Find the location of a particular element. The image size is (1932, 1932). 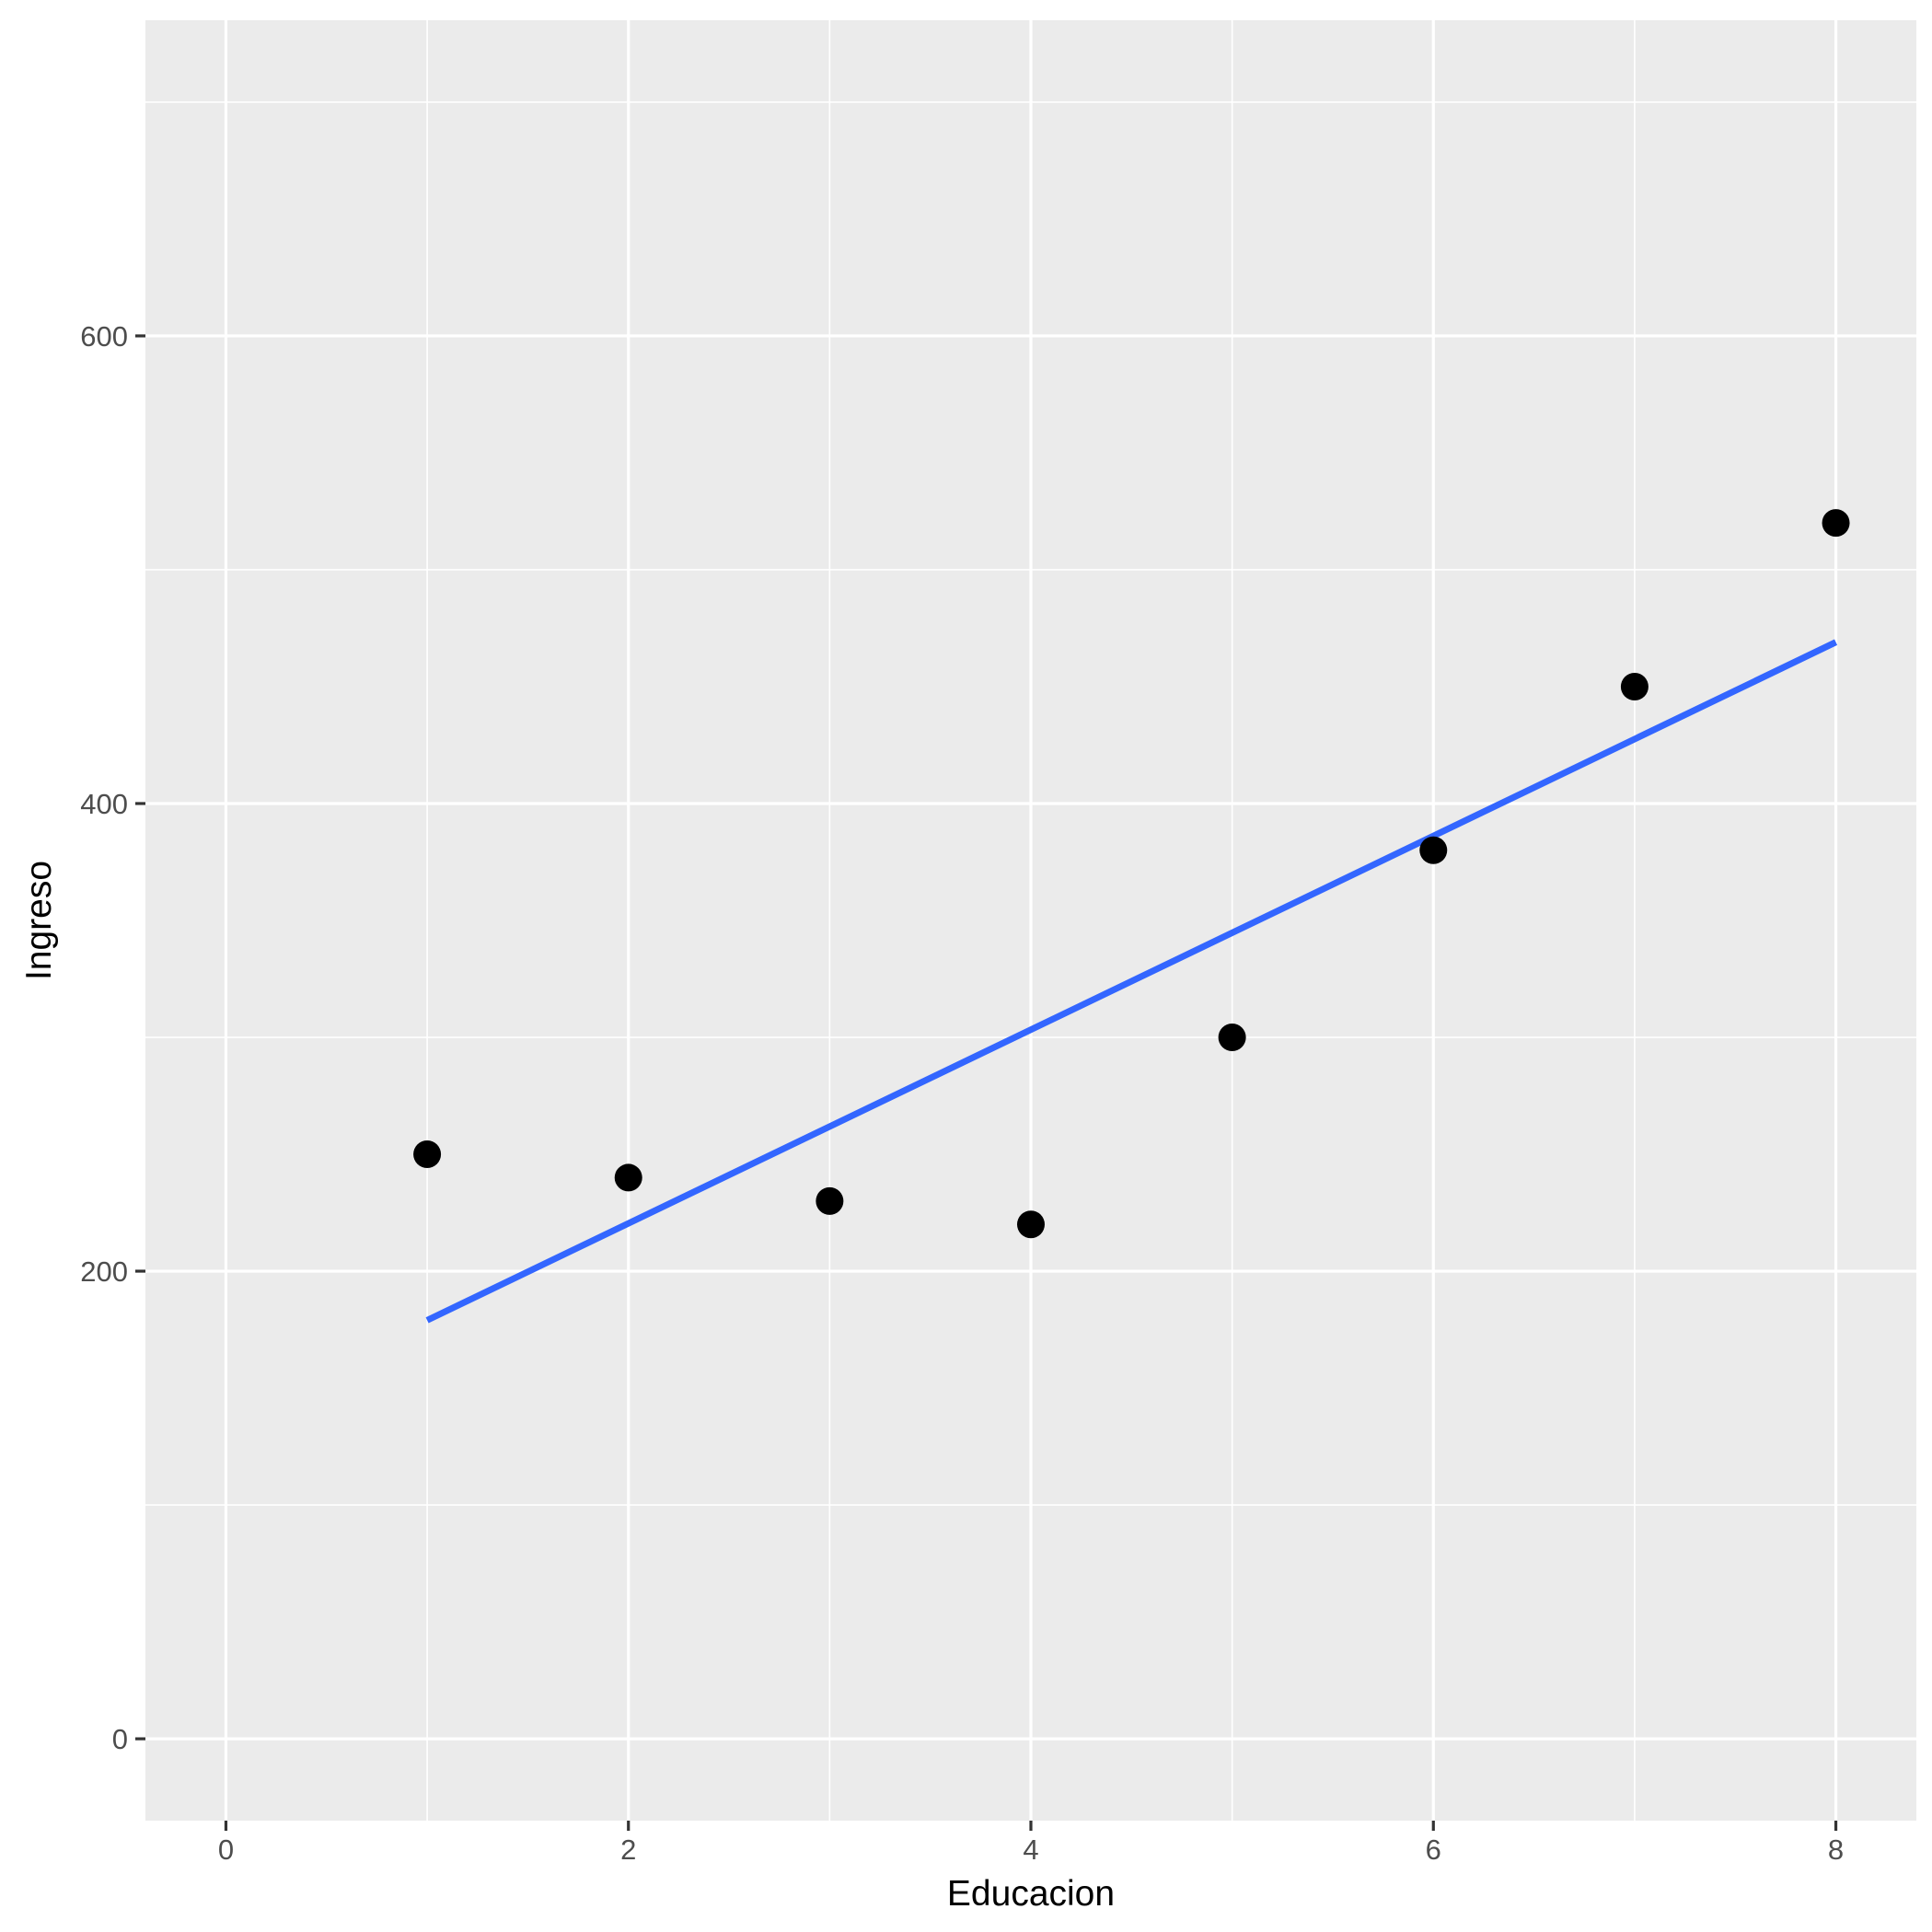

x-tick-label: 6 is located at coordinates (1433, 1850).